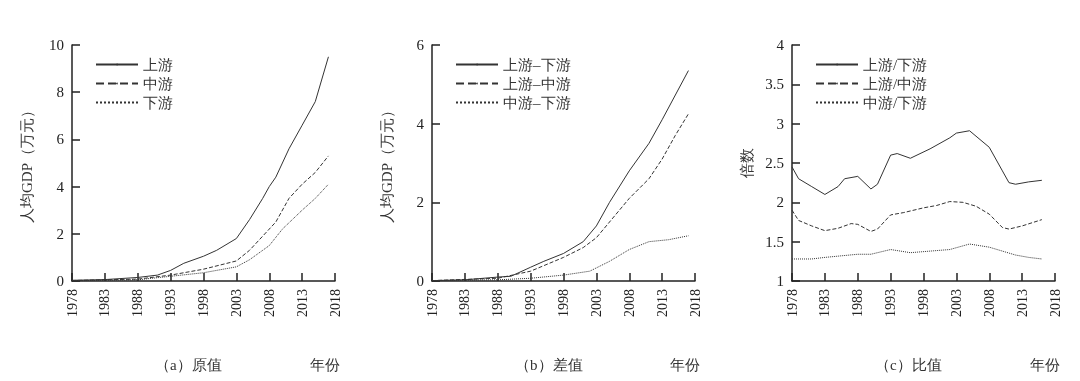 The height and width of the screenshot is (381, 1080). I want to click on legend-label: 上游/下游, so click(895, 64).